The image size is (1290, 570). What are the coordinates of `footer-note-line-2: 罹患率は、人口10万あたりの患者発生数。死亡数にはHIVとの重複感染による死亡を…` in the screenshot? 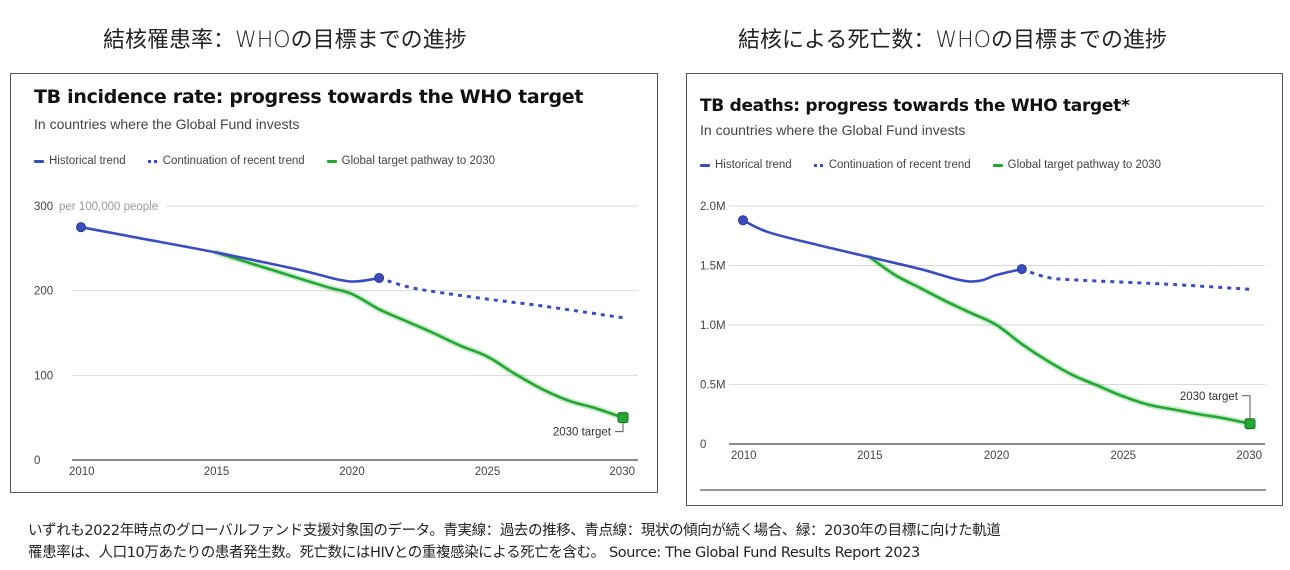 It's located at (474, 553).